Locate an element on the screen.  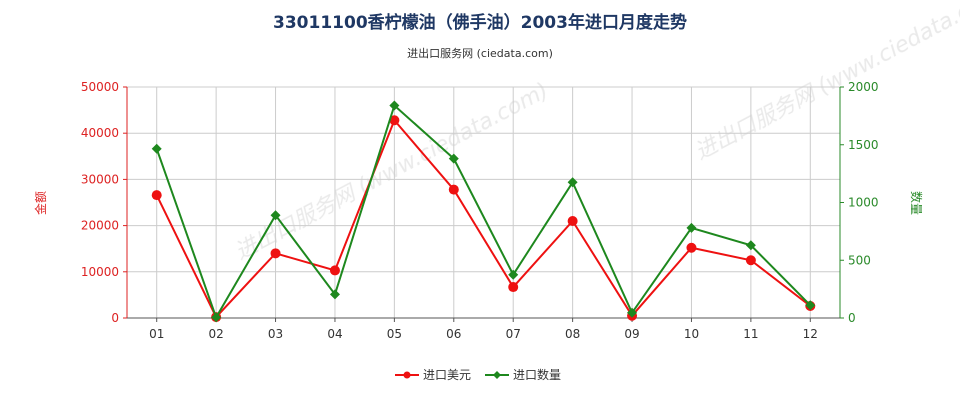
x-tick-label: 11 is located at coordinates (750, 334).